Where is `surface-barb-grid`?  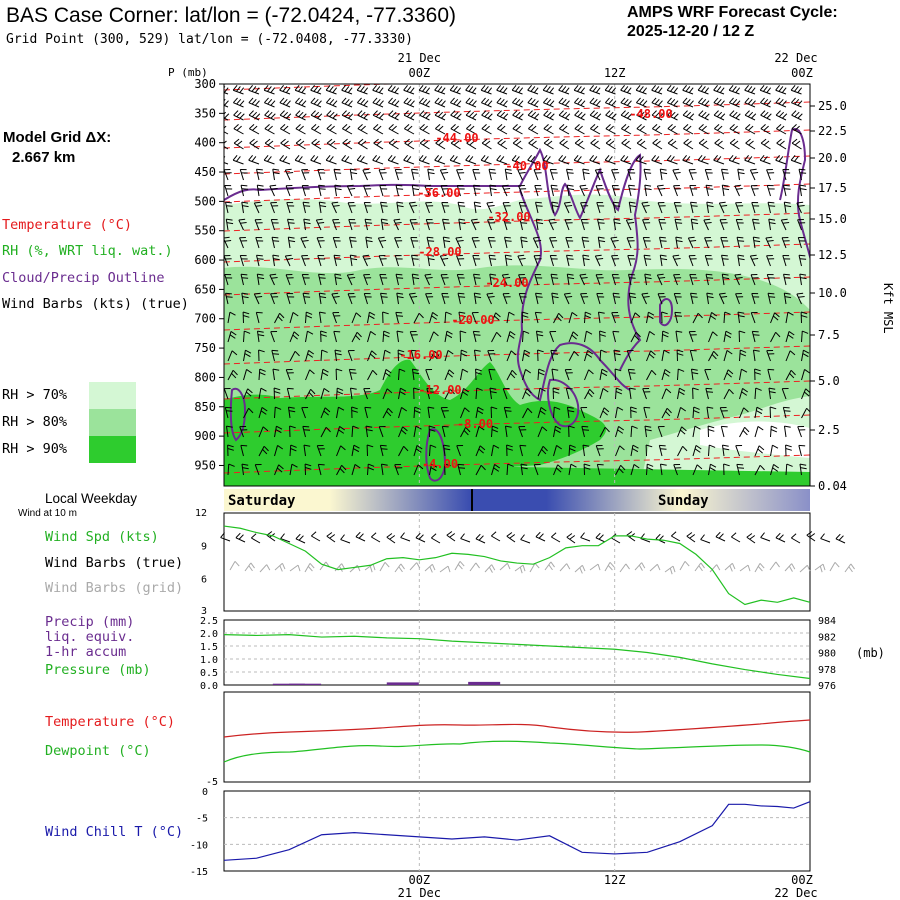 surface-barb-grid is located at coordinates (578, 568).